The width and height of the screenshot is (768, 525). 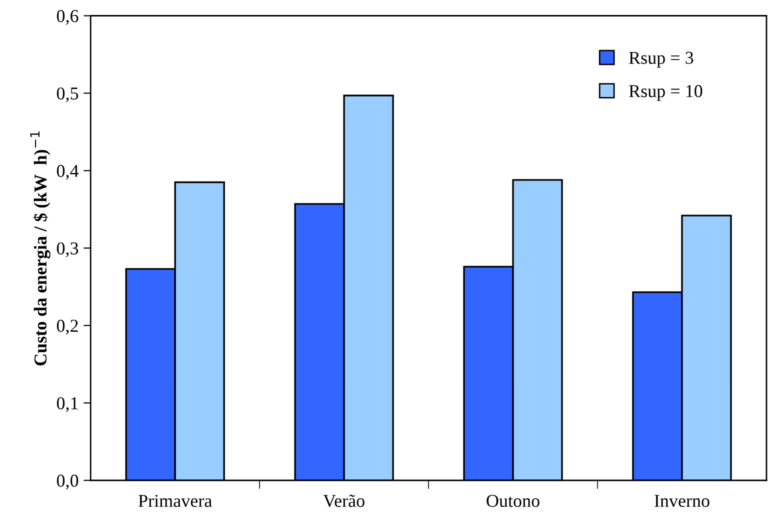 I want to click on x-tick-label: Verão, so click(x=343, y=501).